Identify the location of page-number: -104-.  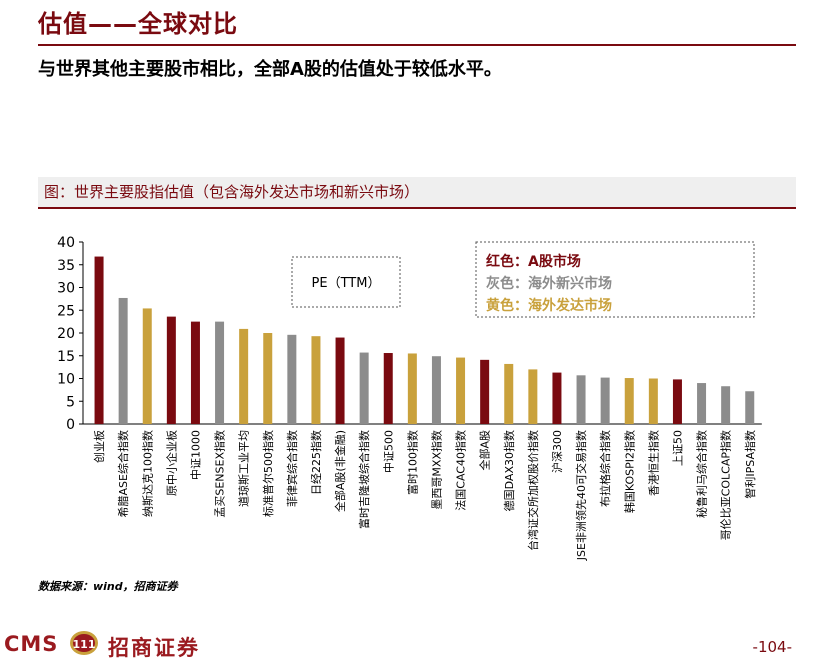
(772, 647).